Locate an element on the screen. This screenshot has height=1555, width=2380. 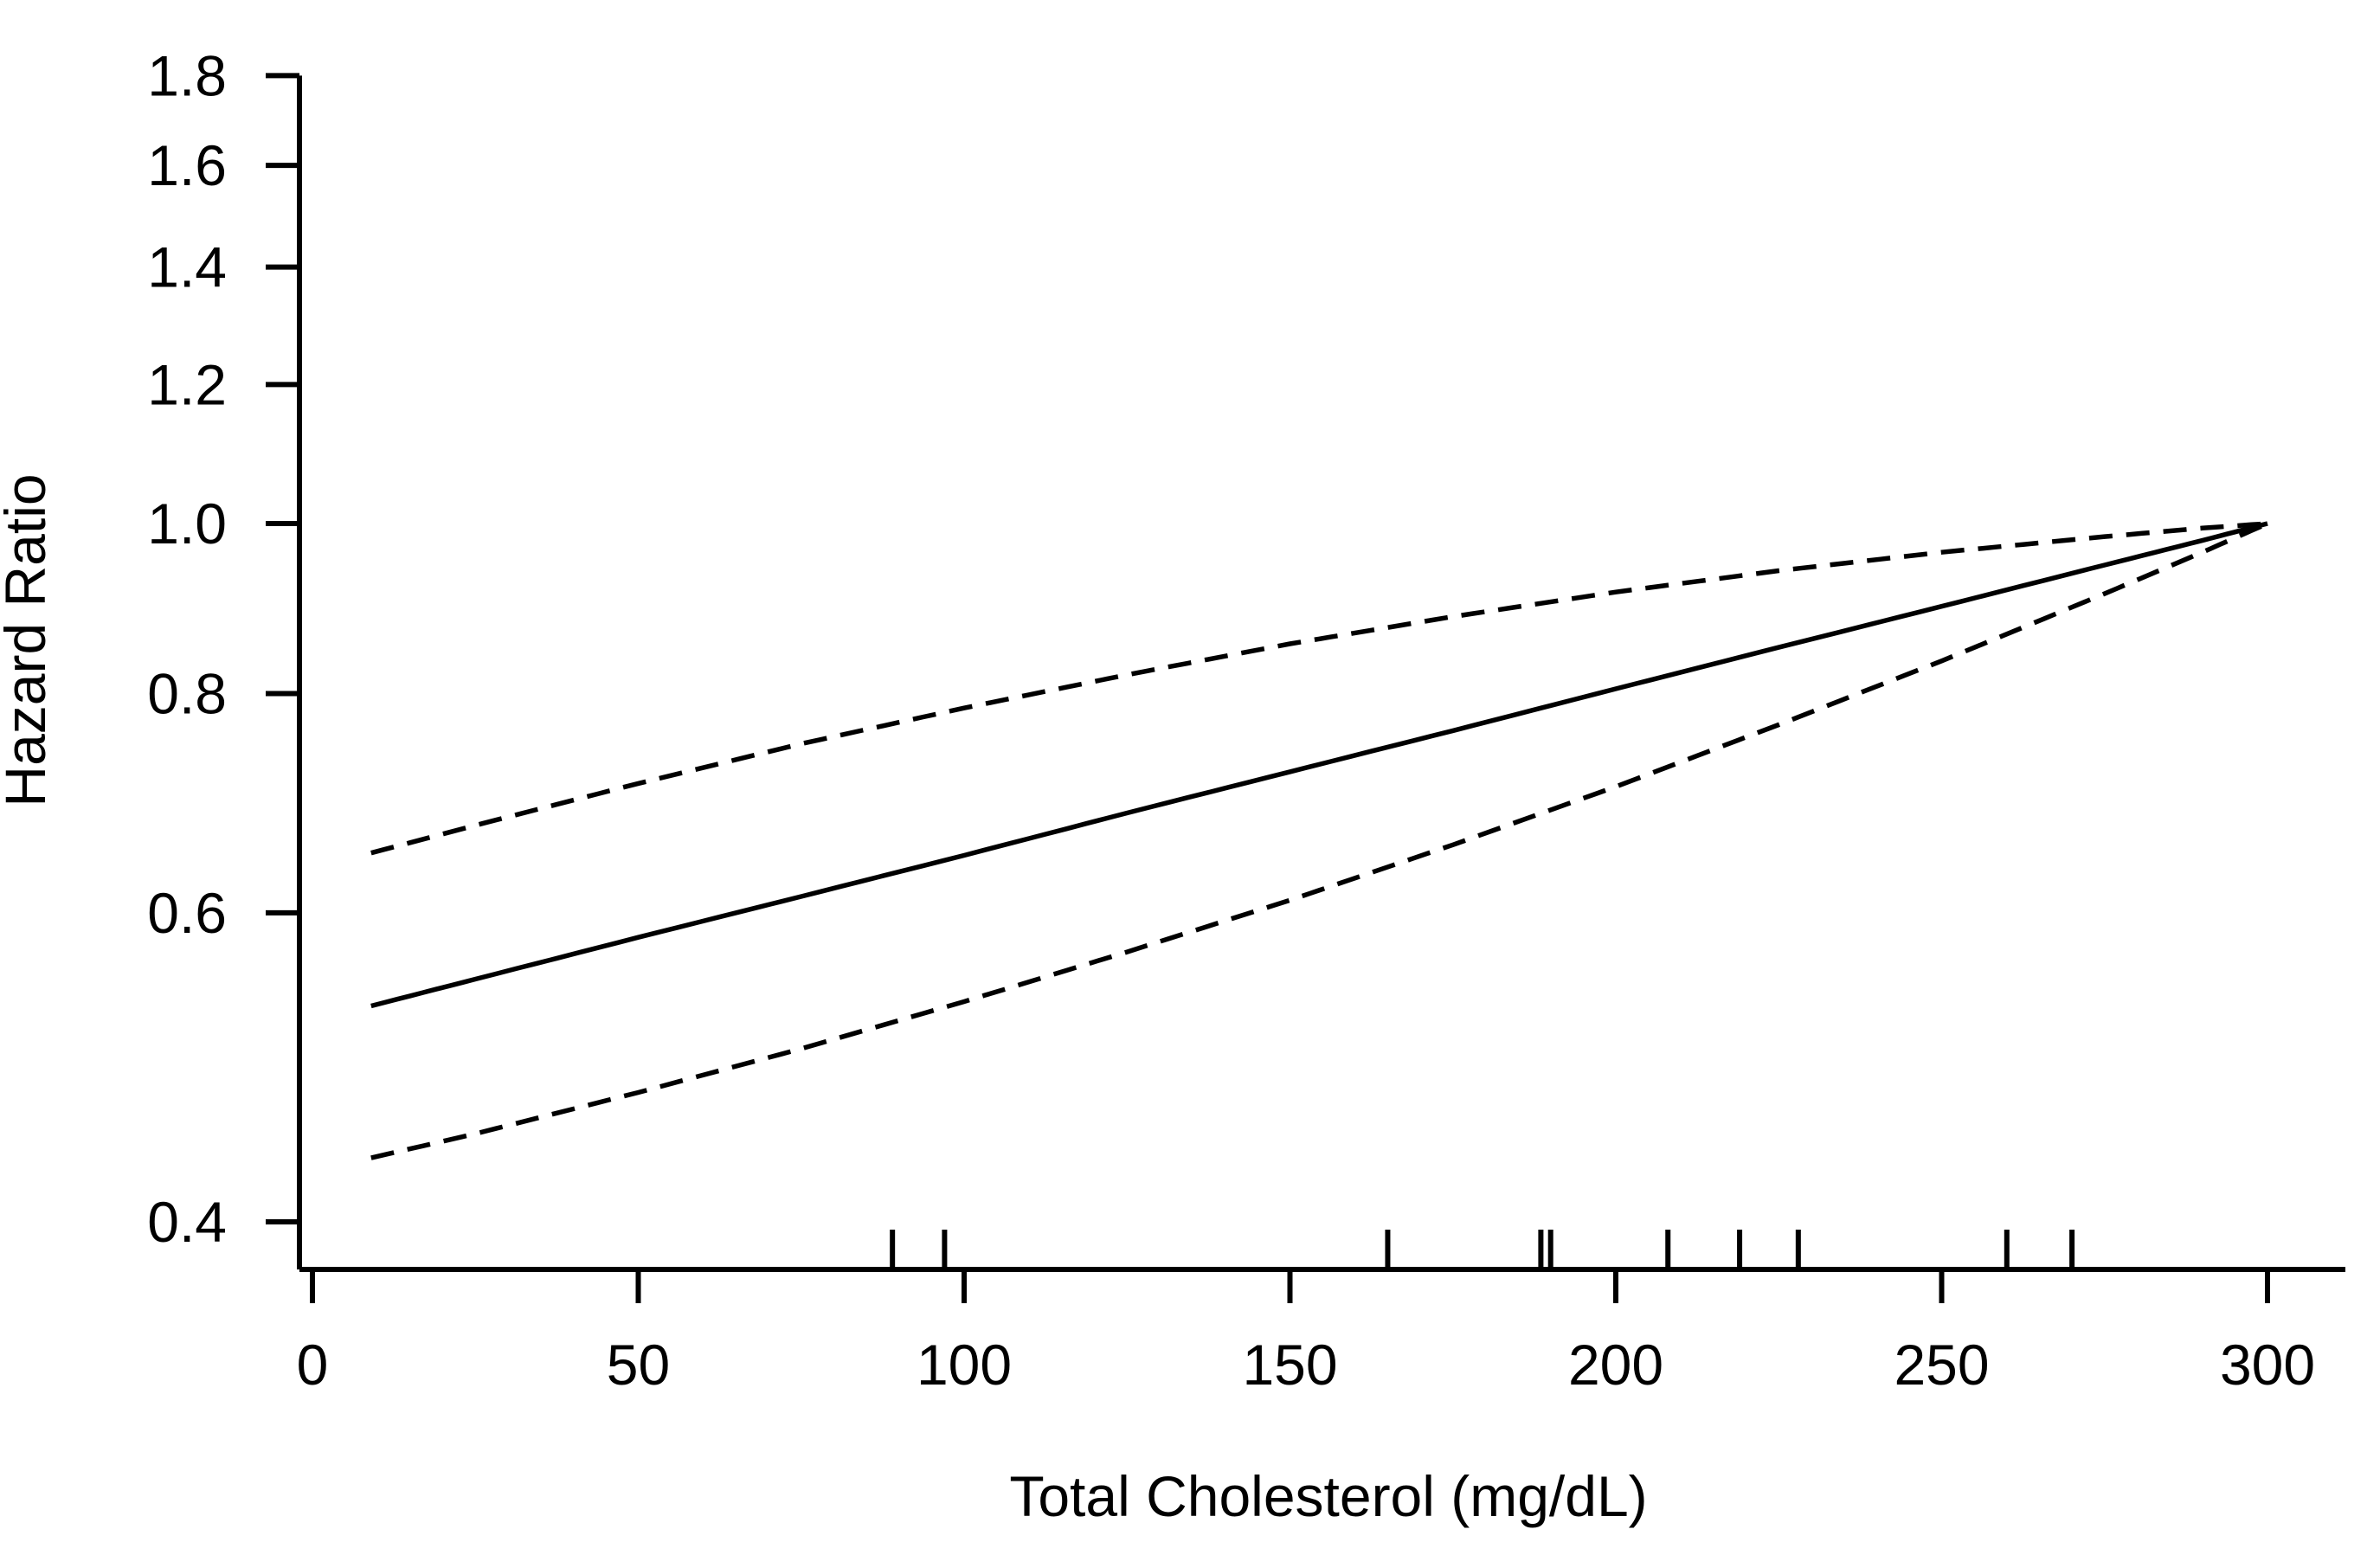
x-tick-label: 150 is located at coordinates (1289, 1365).